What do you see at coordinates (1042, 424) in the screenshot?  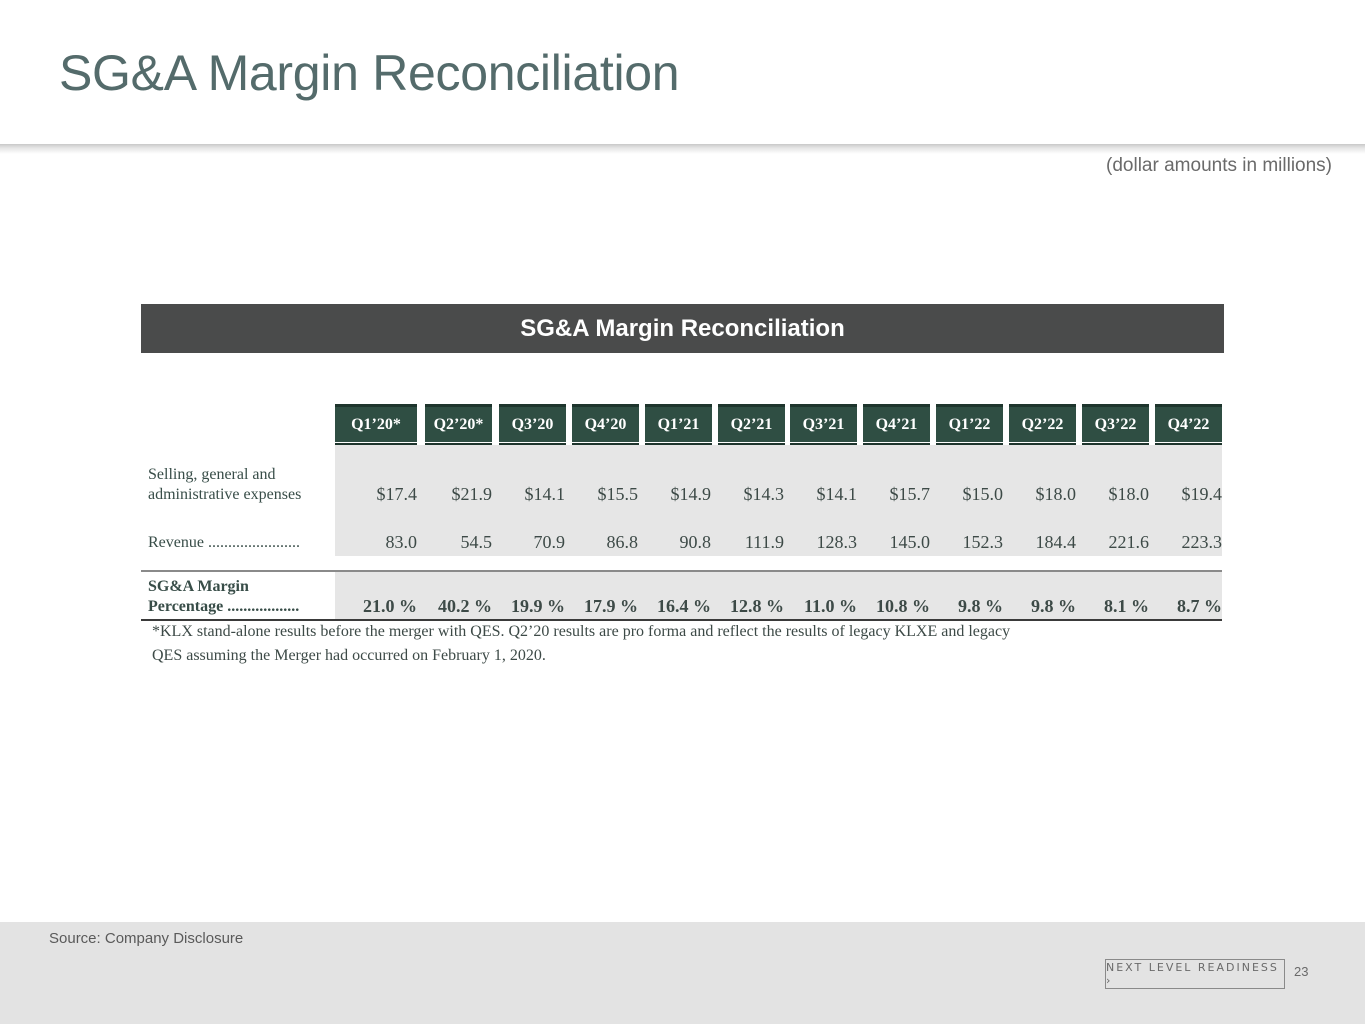 I see `period-header: Q2’22` at bounding box center [1042, 424].